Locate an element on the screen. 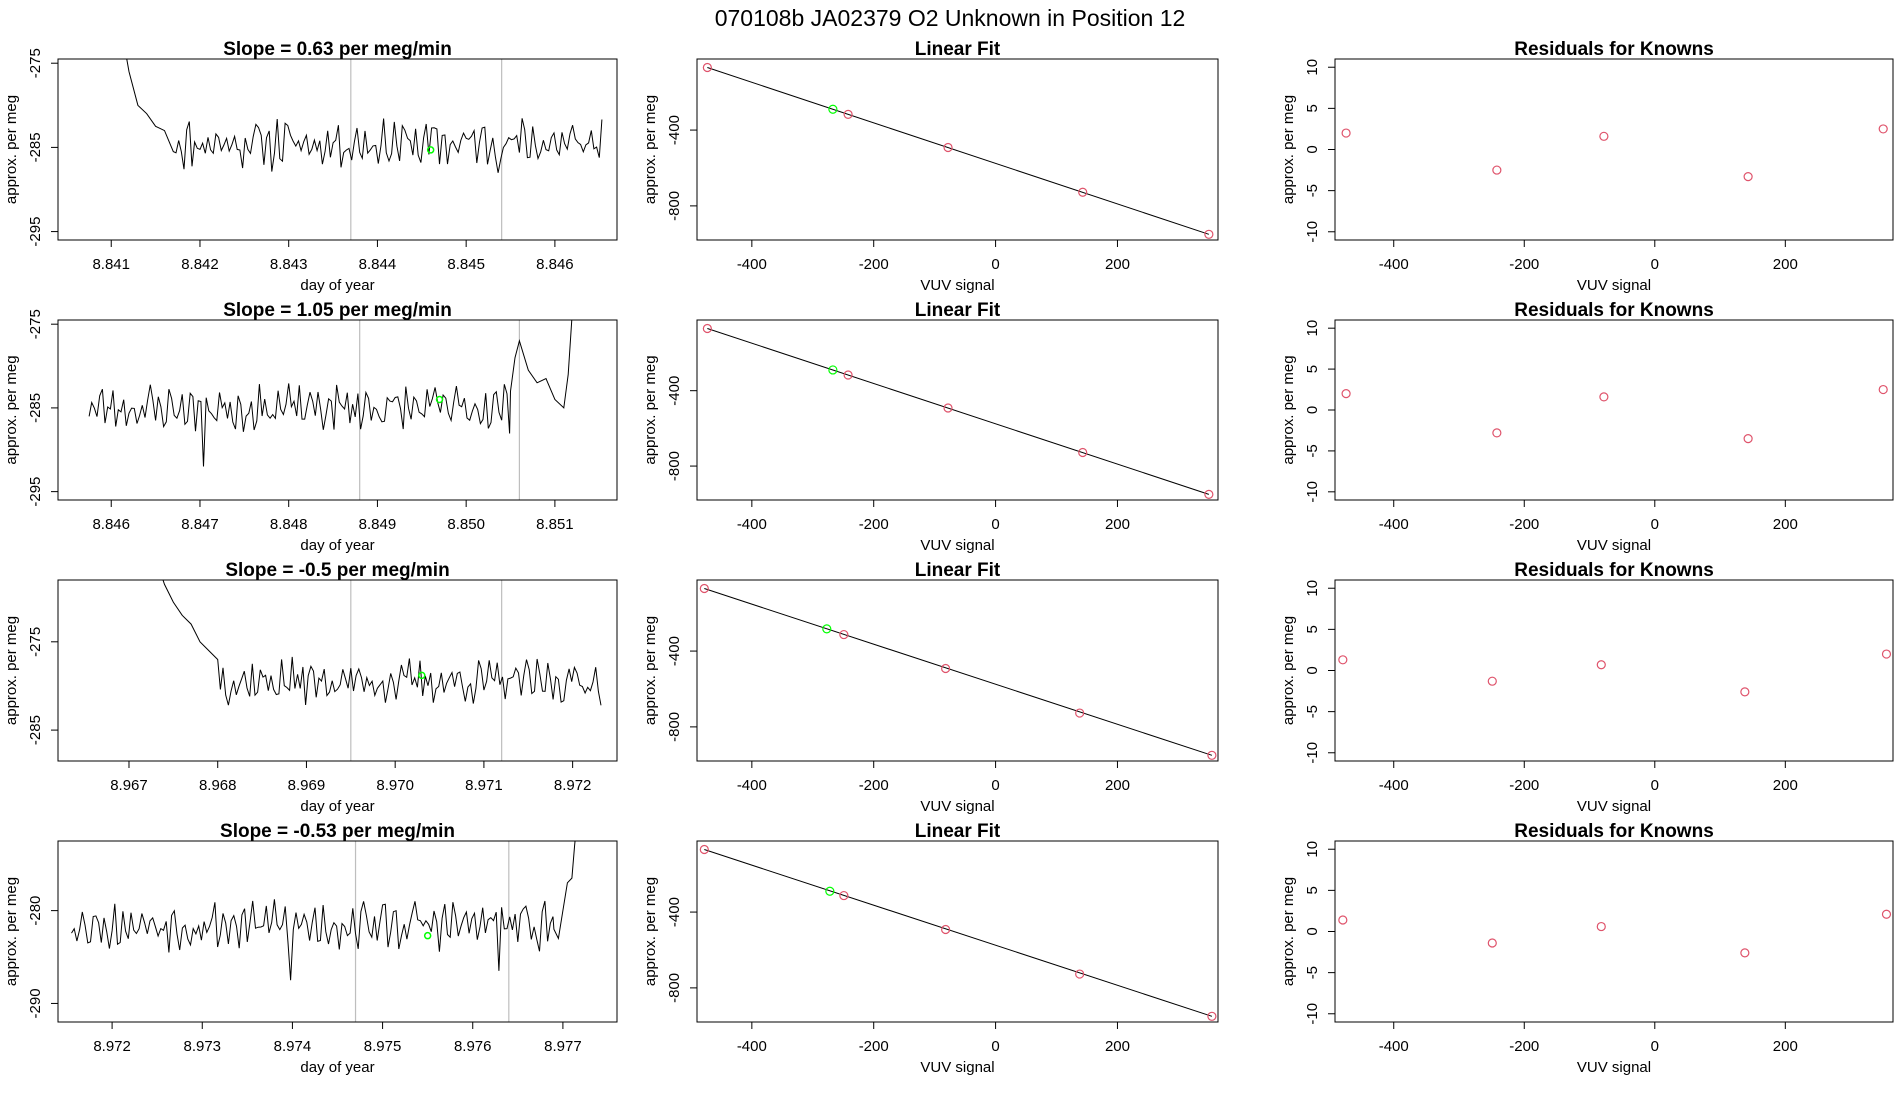 The width and height of the screenshot is (1900, 1100). panel-title: Slope = 0.63 per meg/min is located at coordinates (337, 49).